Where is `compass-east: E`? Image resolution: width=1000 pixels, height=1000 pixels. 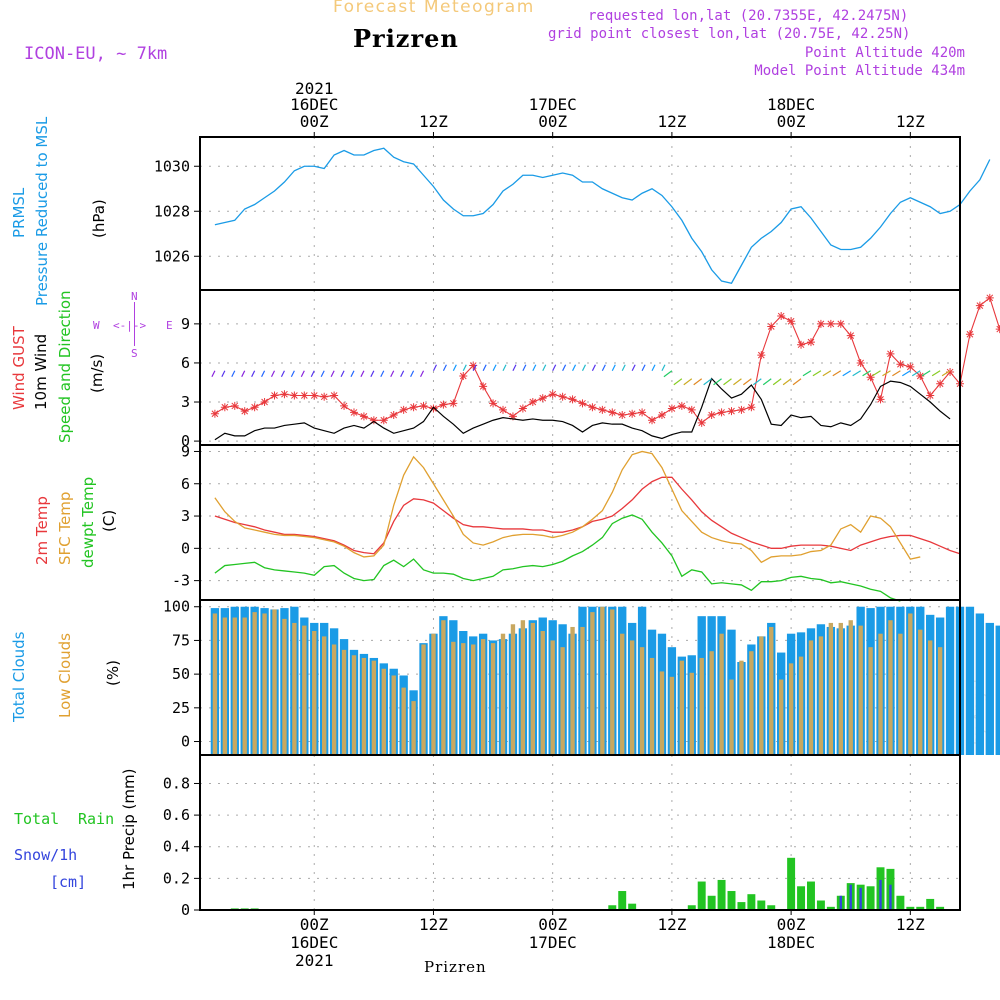
compass-east: E is located at coordinates (169, 325).